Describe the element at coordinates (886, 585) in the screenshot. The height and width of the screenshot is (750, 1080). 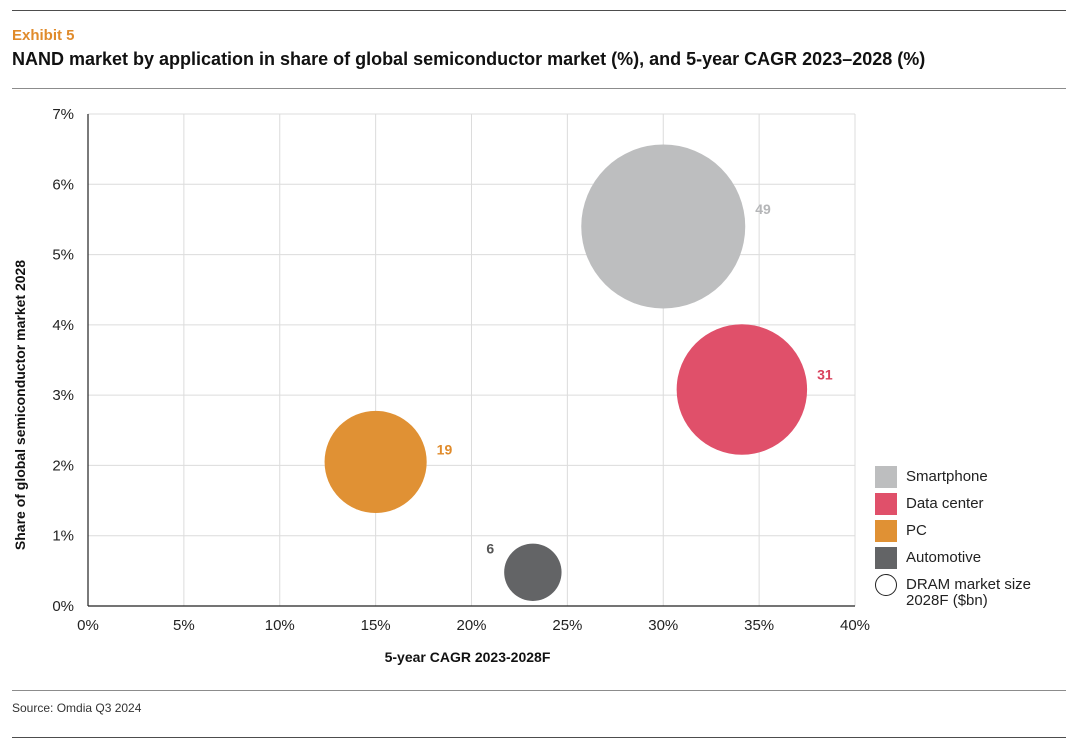
I see `circle-size-icon` at that location.